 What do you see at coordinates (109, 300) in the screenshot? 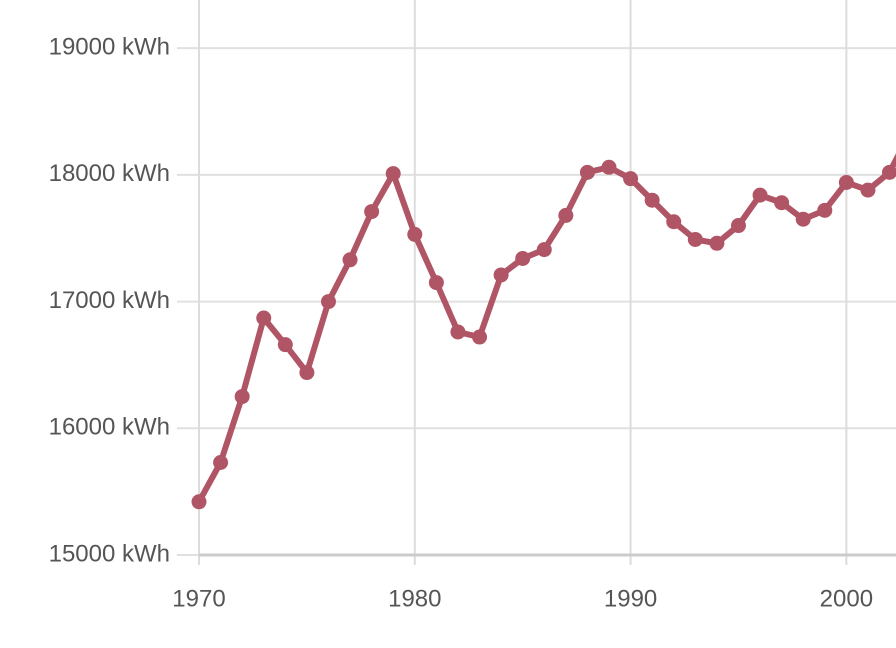
I see `y-tick-label: 17000 kWh` at bounding box center [109, 300].